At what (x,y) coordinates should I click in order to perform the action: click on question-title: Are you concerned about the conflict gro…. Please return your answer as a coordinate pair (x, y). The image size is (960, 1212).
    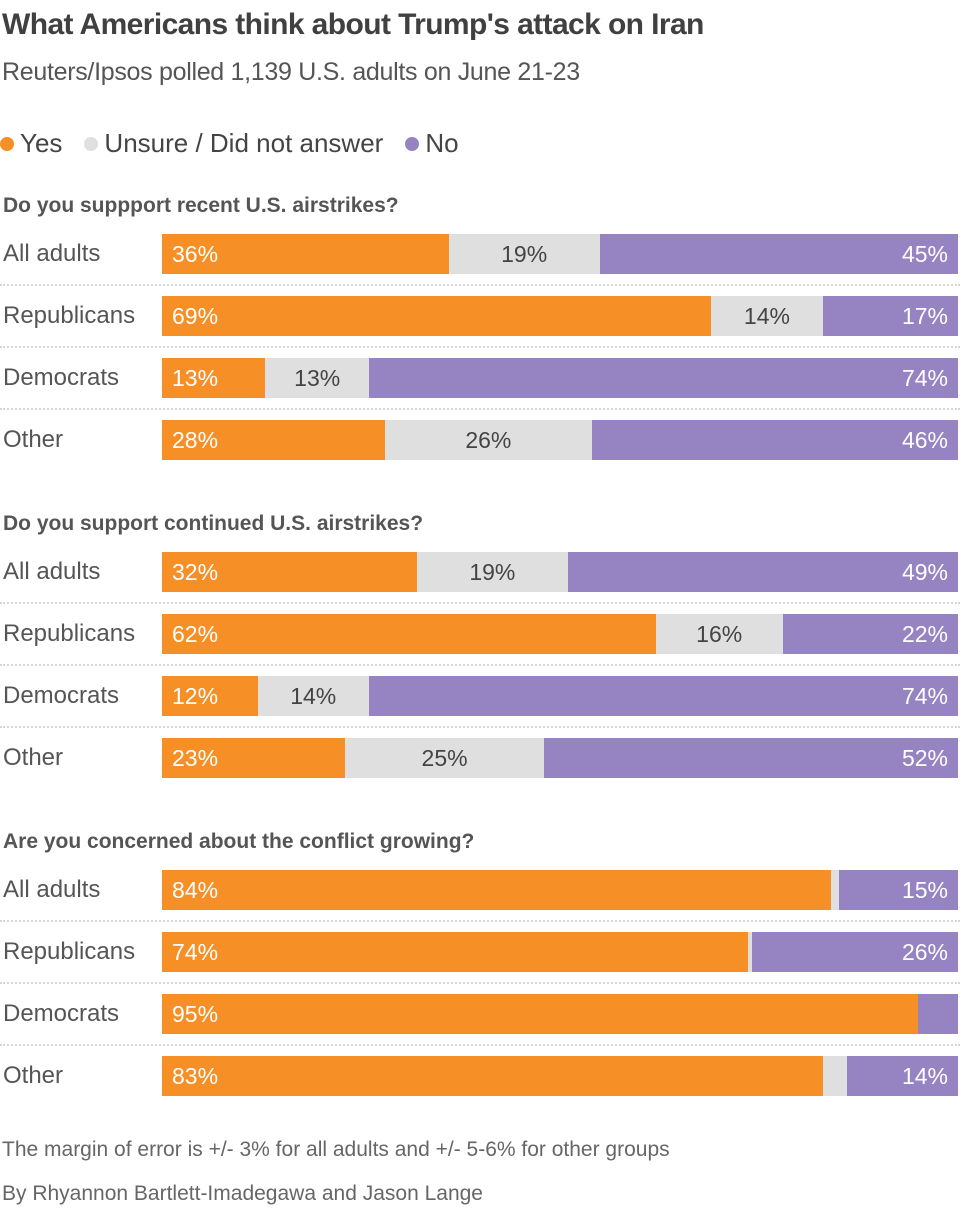
    Looking at the image, I should click on (239, 841).